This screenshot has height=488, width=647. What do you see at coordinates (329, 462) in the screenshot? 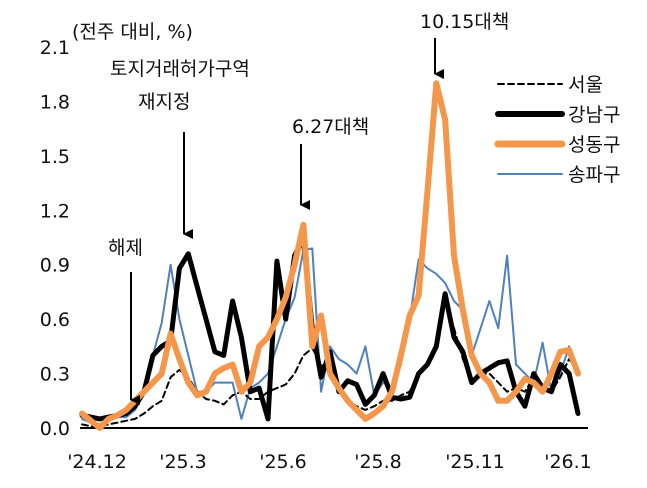
I see `x-axis-ticks: '24.12 '25.3 '25.6 '25.8 '25.11 '26.1` at bounding box center [329, 462].